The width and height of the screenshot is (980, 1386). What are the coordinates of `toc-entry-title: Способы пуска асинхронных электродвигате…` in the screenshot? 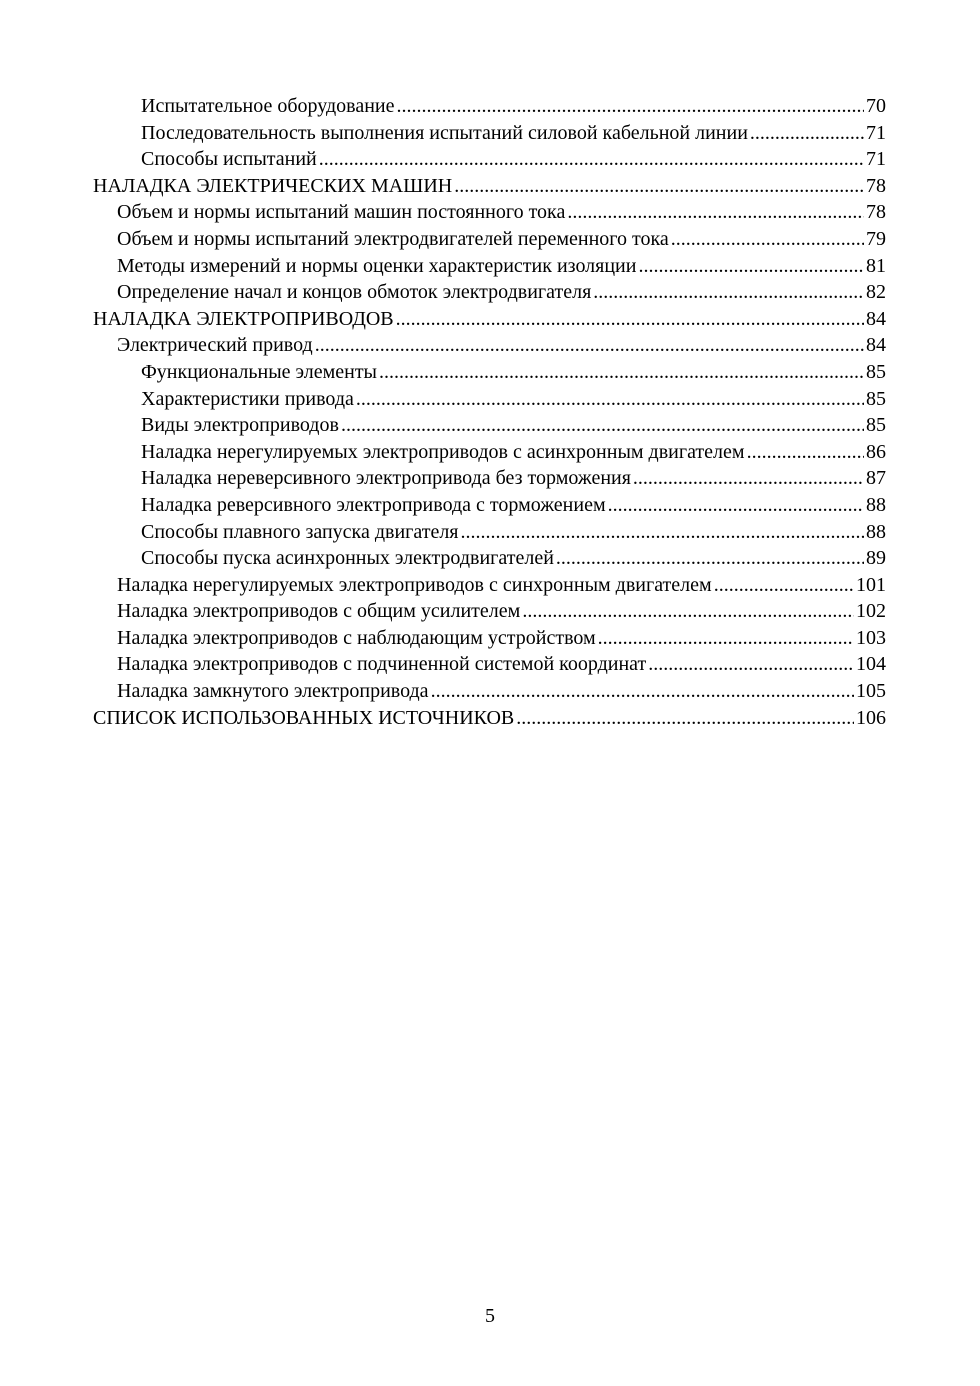 It's located at (347, 558).